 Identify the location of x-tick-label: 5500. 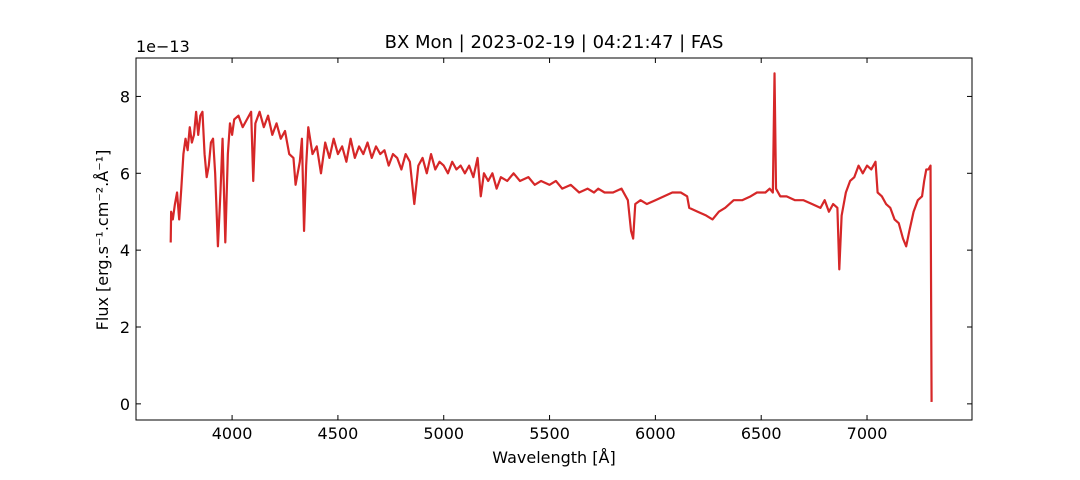
(549, 433).